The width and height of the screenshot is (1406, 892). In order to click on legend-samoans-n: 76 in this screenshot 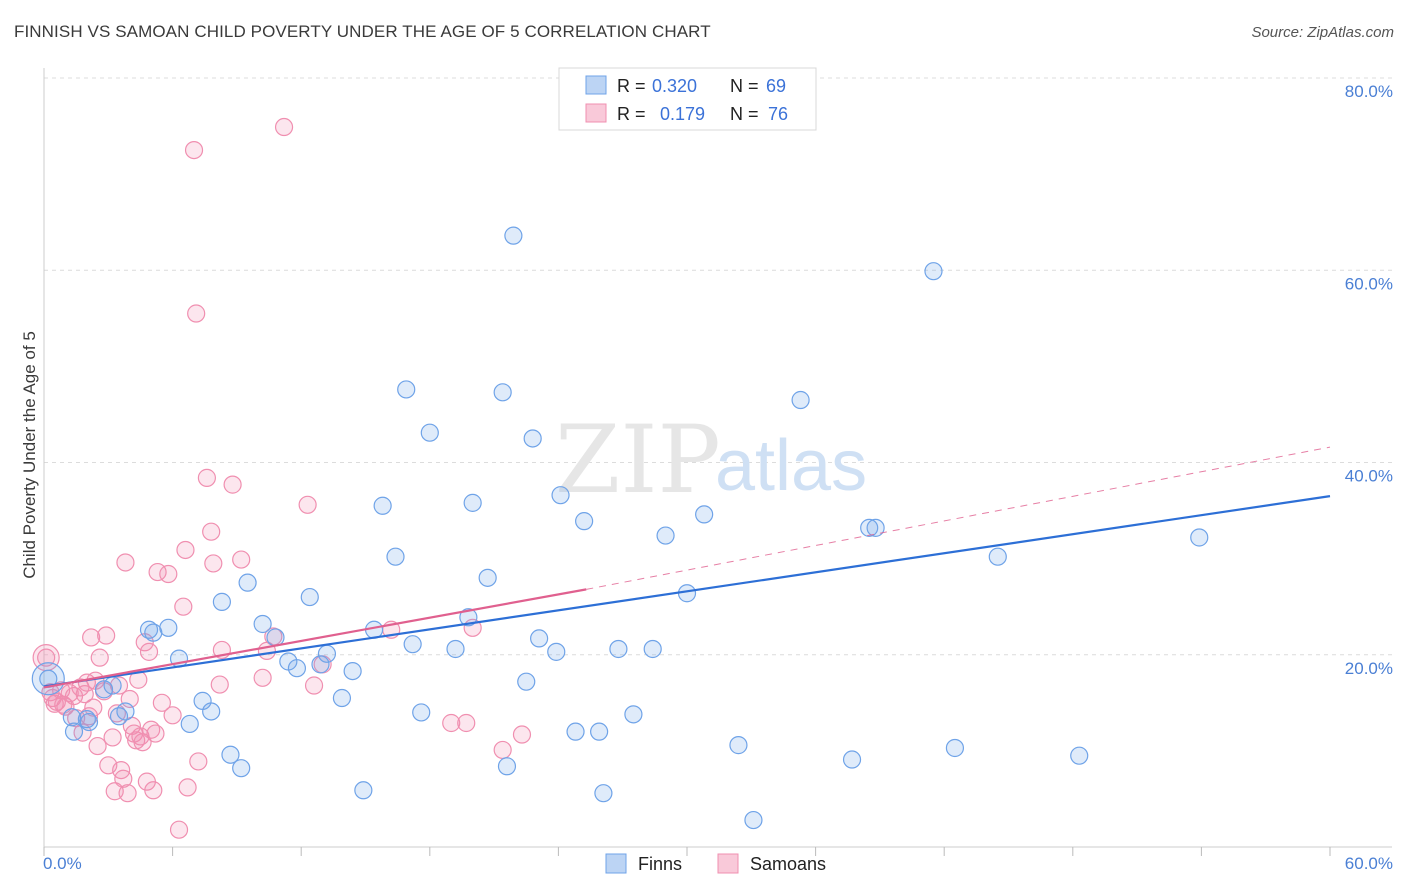, I will do `click(778, 114)`.